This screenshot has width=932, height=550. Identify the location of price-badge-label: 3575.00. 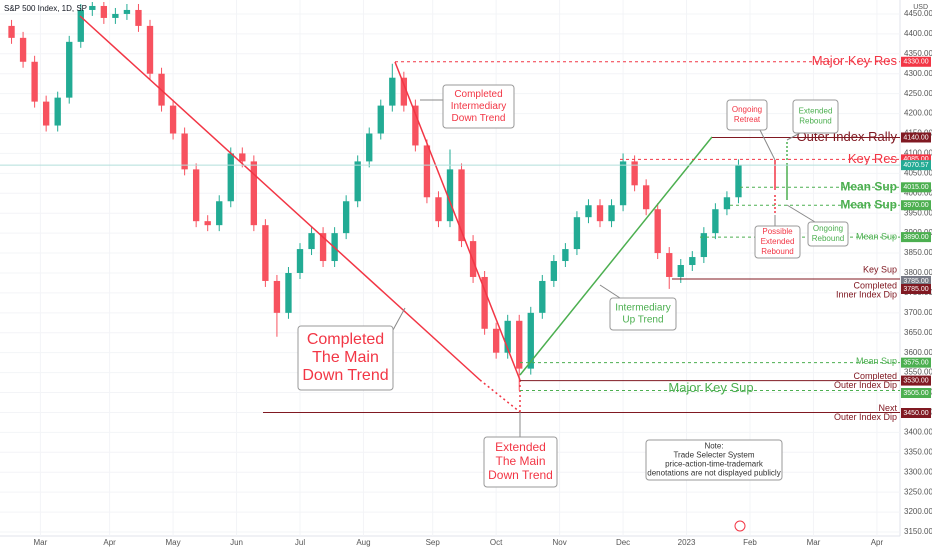
(915, 362).